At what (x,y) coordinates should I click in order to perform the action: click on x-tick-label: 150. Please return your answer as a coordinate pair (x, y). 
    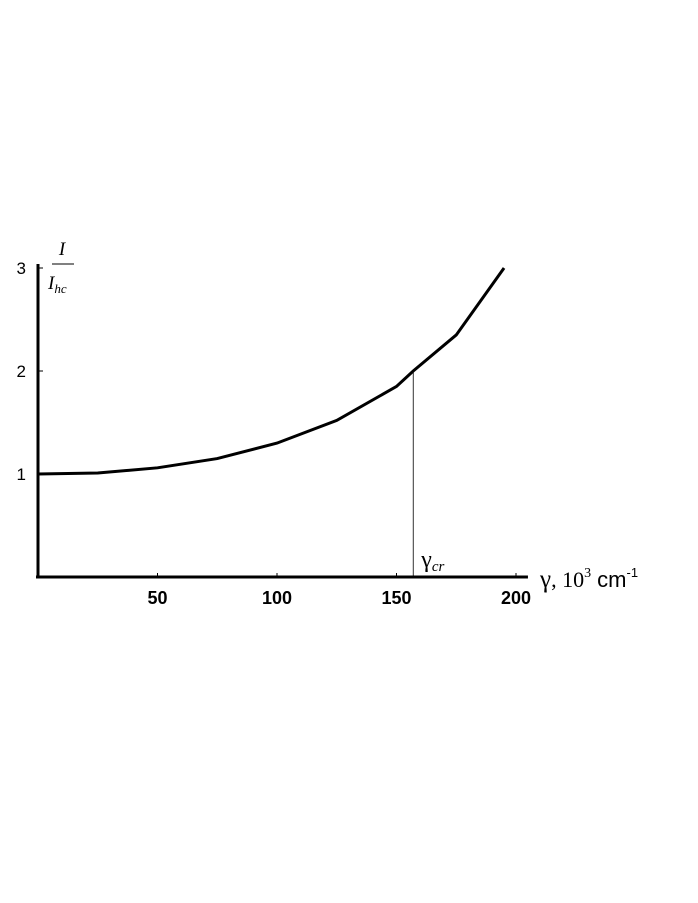
    Looking at the image, I should click on (396, 598).